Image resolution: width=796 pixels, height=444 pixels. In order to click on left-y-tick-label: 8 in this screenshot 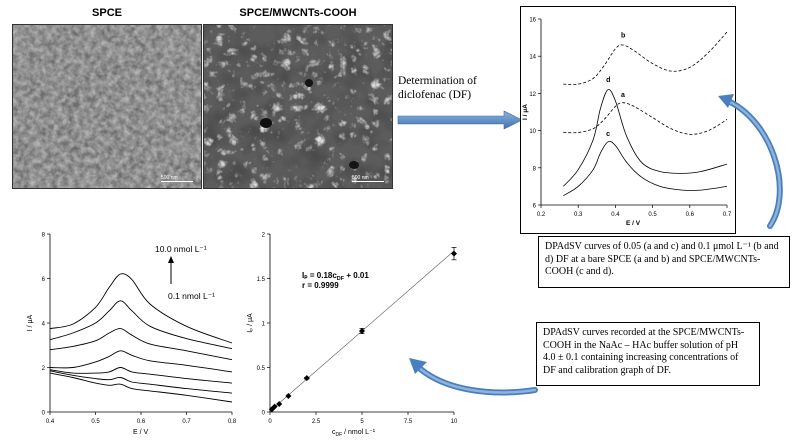, I will do `click(44, 236)`.